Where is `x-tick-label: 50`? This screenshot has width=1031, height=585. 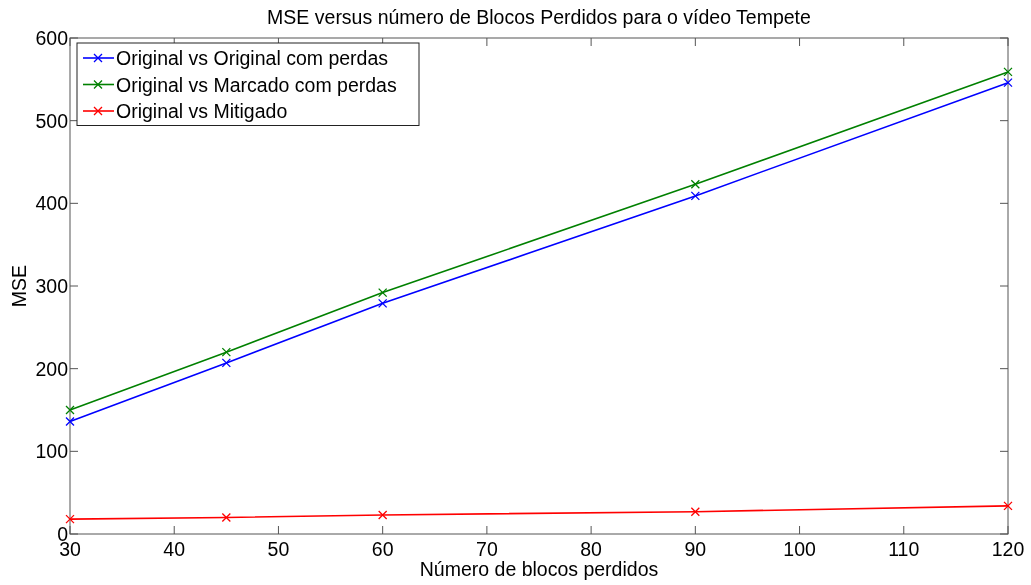
x-tick-label: 50 is located at coordinates (278, 549).